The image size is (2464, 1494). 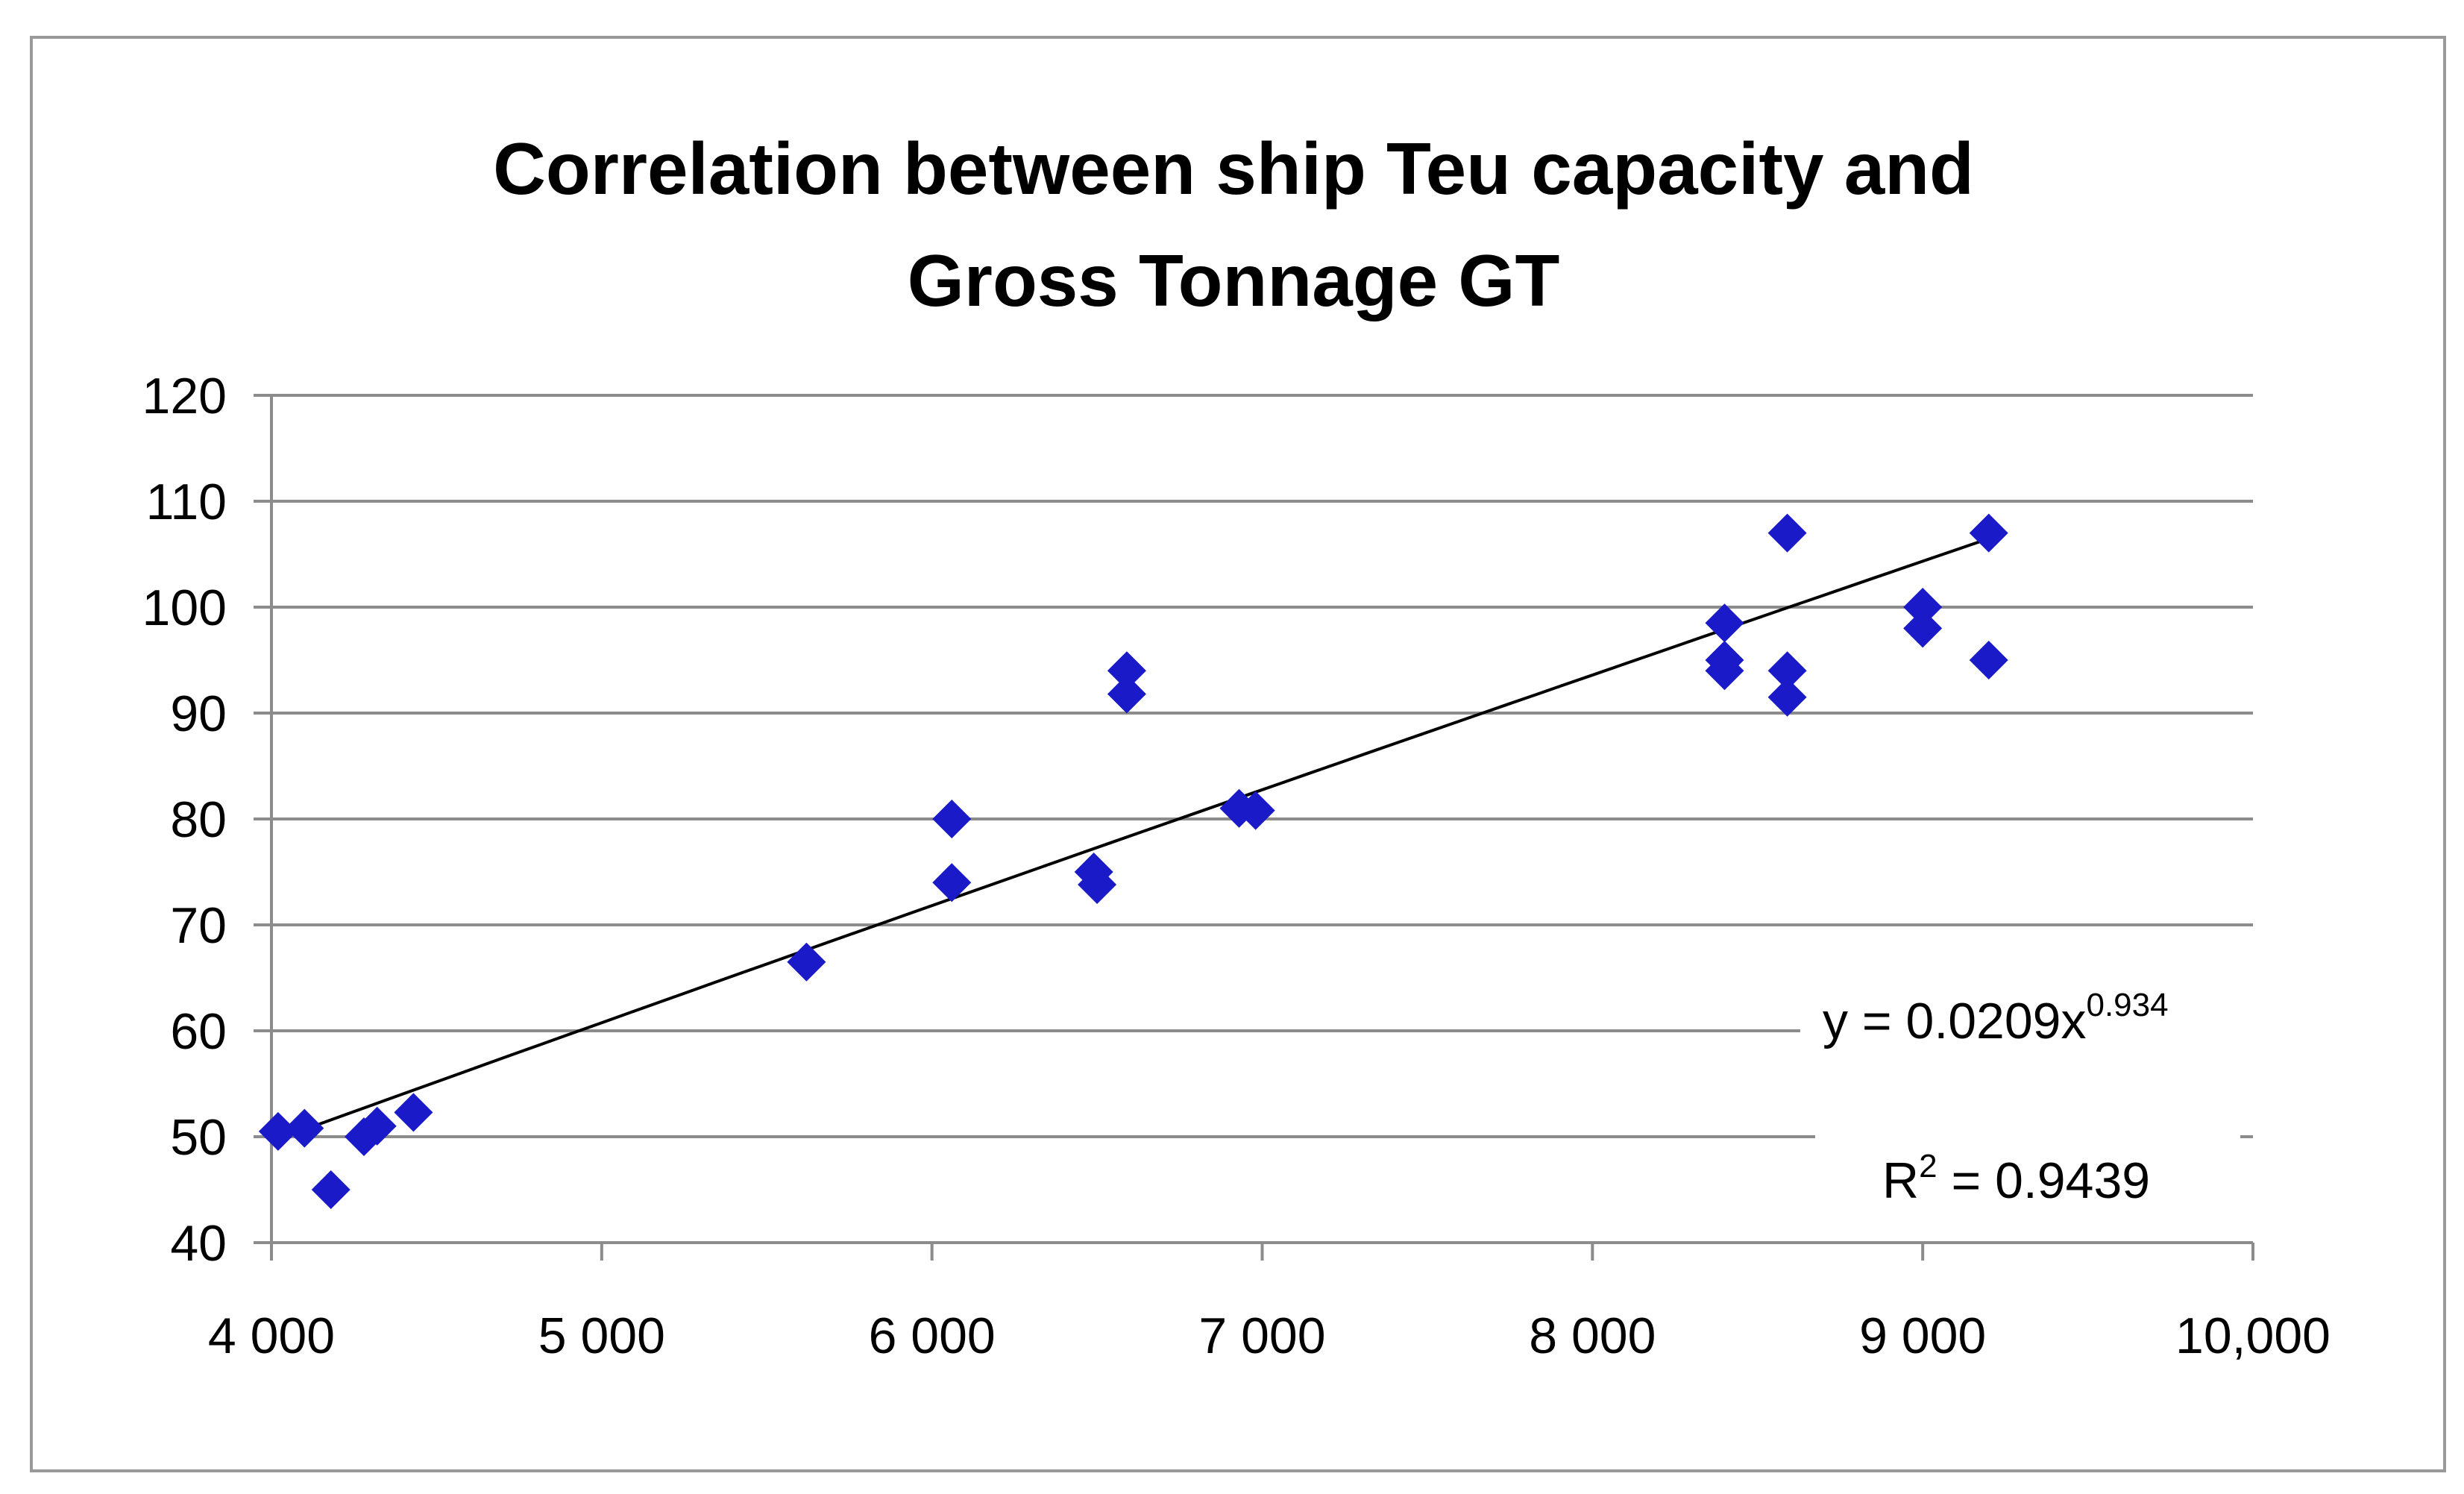 I want to click on y-tick-label-60: 60, so click(x=198, y=1031).